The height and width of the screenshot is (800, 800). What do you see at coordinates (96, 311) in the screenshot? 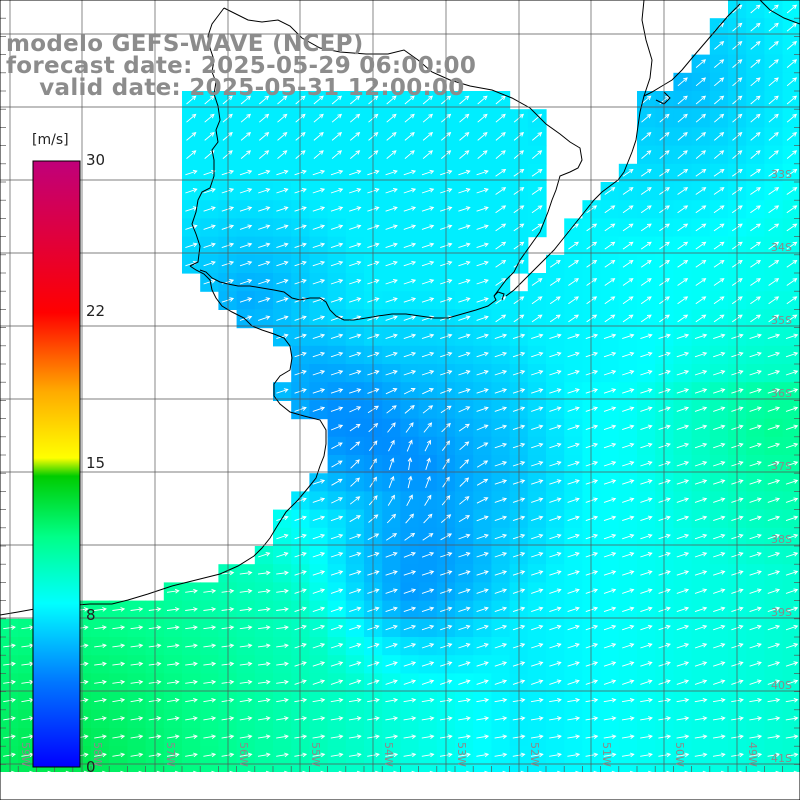
I see `colorbar-tick-22: 22` at bounding box center [96, 311].